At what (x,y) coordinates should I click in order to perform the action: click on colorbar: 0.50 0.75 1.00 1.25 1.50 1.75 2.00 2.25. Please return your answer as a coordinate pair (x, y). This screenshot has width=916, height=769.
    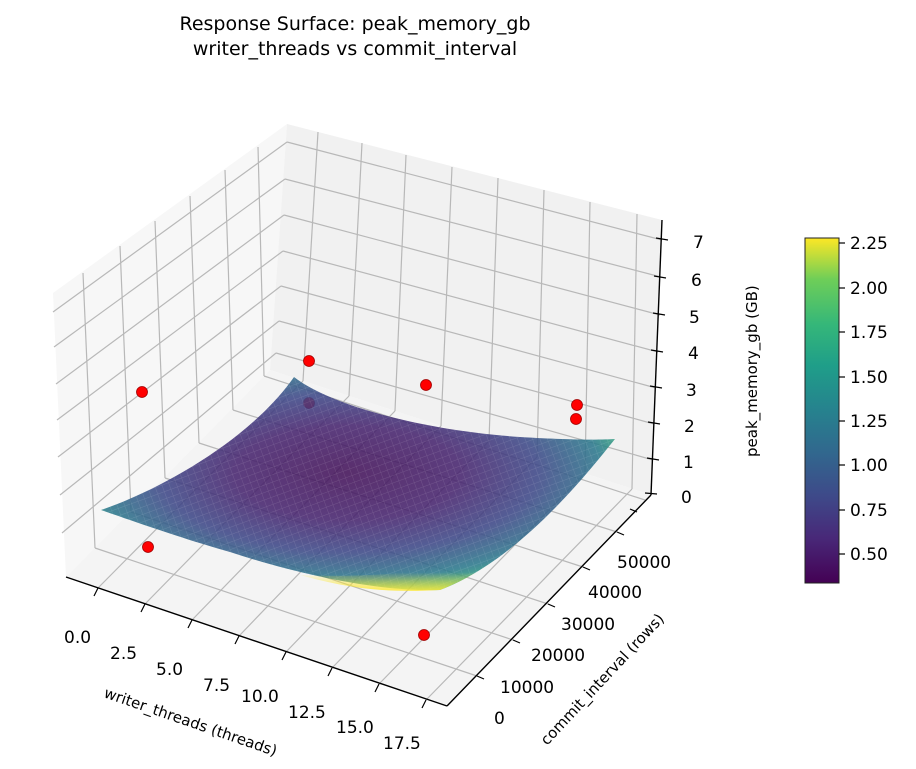
    Looking at the image, I should click on (846, 409).